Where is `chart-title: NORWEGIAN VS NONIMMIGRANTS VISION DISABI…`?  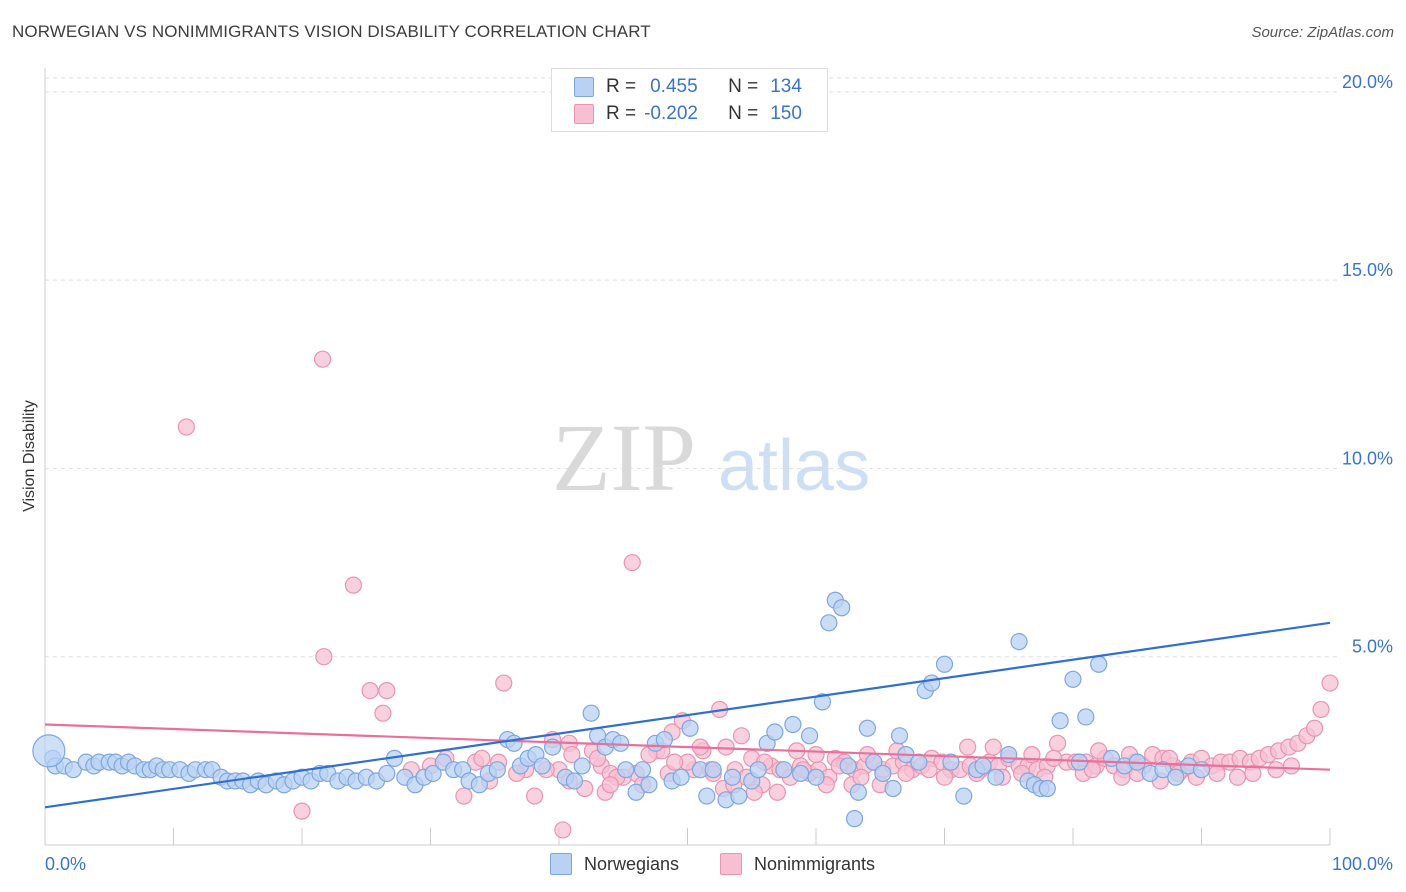
chart-title: NORWEGIAN VS NONIMMIGRANTS VISION DISABI… is located at coordinates (331, 31).